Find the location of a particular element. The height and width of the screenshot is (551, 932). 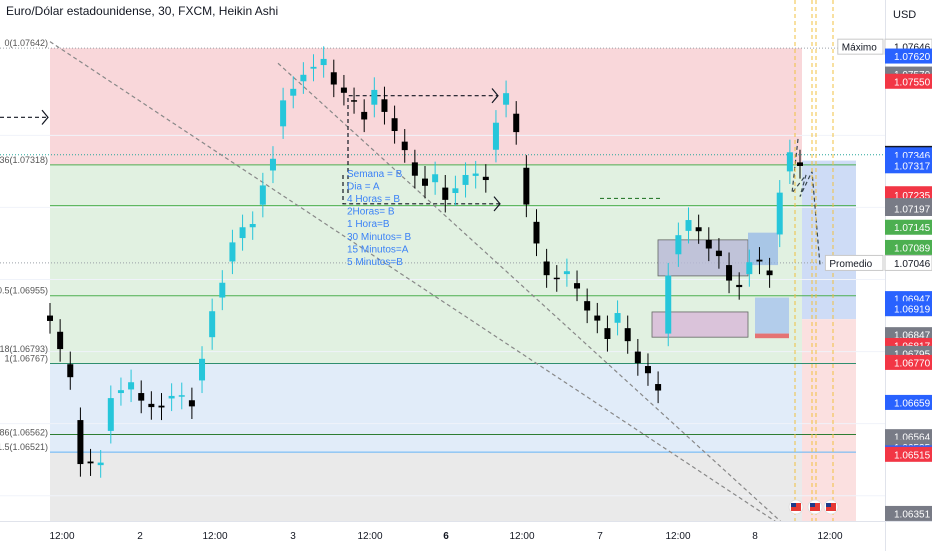

order-block-red is located at coordinates (772, 336).